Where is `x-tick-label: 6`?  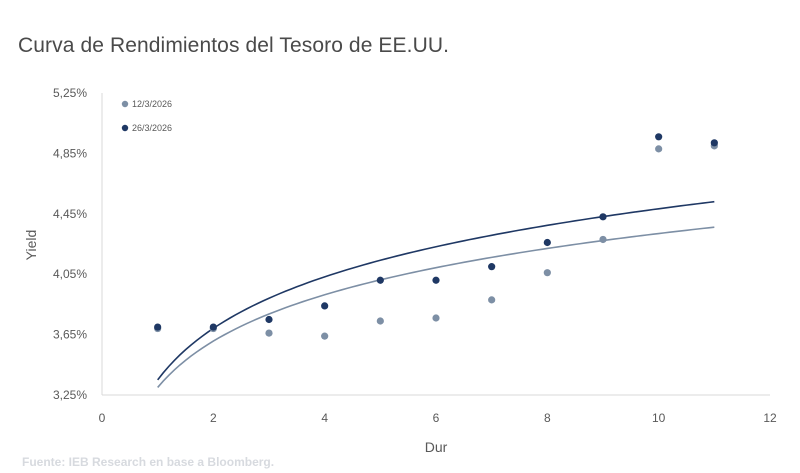
x-tick-label: 6 is located at coordinates (436, 418).